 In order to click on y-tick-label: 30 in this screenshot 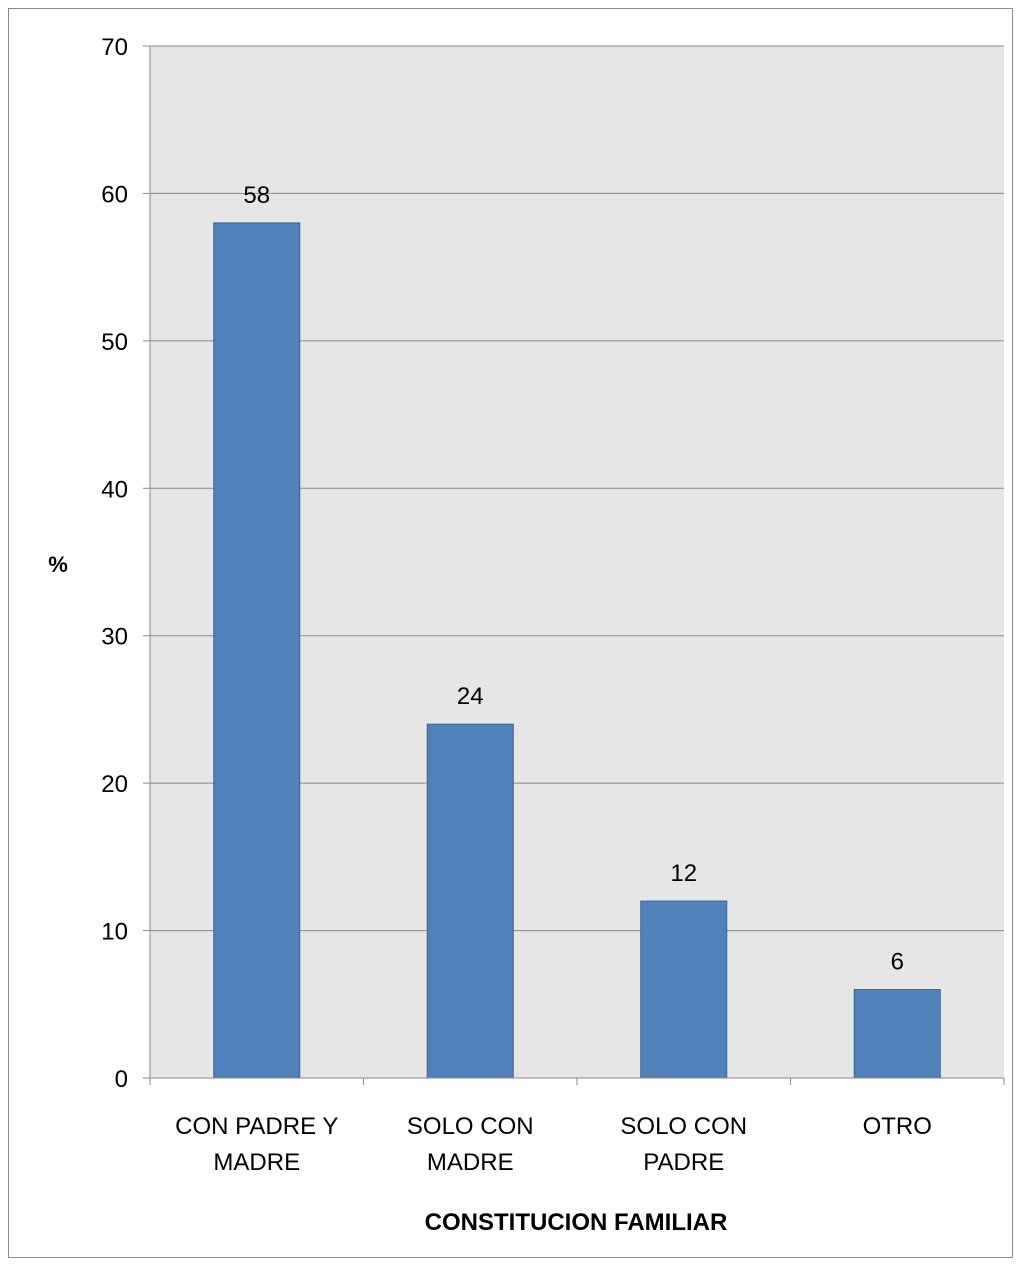, I will do `click(114, 637)`.